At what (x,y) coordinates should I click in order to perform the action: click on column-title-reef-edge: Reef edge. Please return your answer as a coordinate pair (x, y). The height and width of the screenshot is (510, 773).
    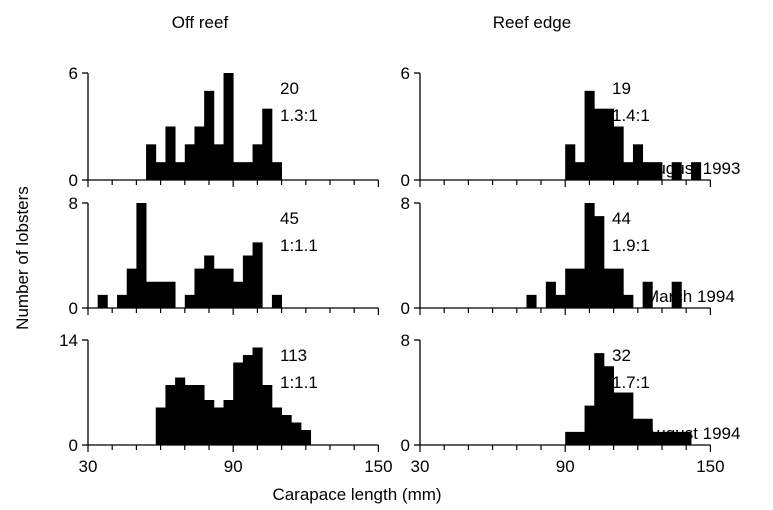
    Looking at the image, I should click on (532, 22).